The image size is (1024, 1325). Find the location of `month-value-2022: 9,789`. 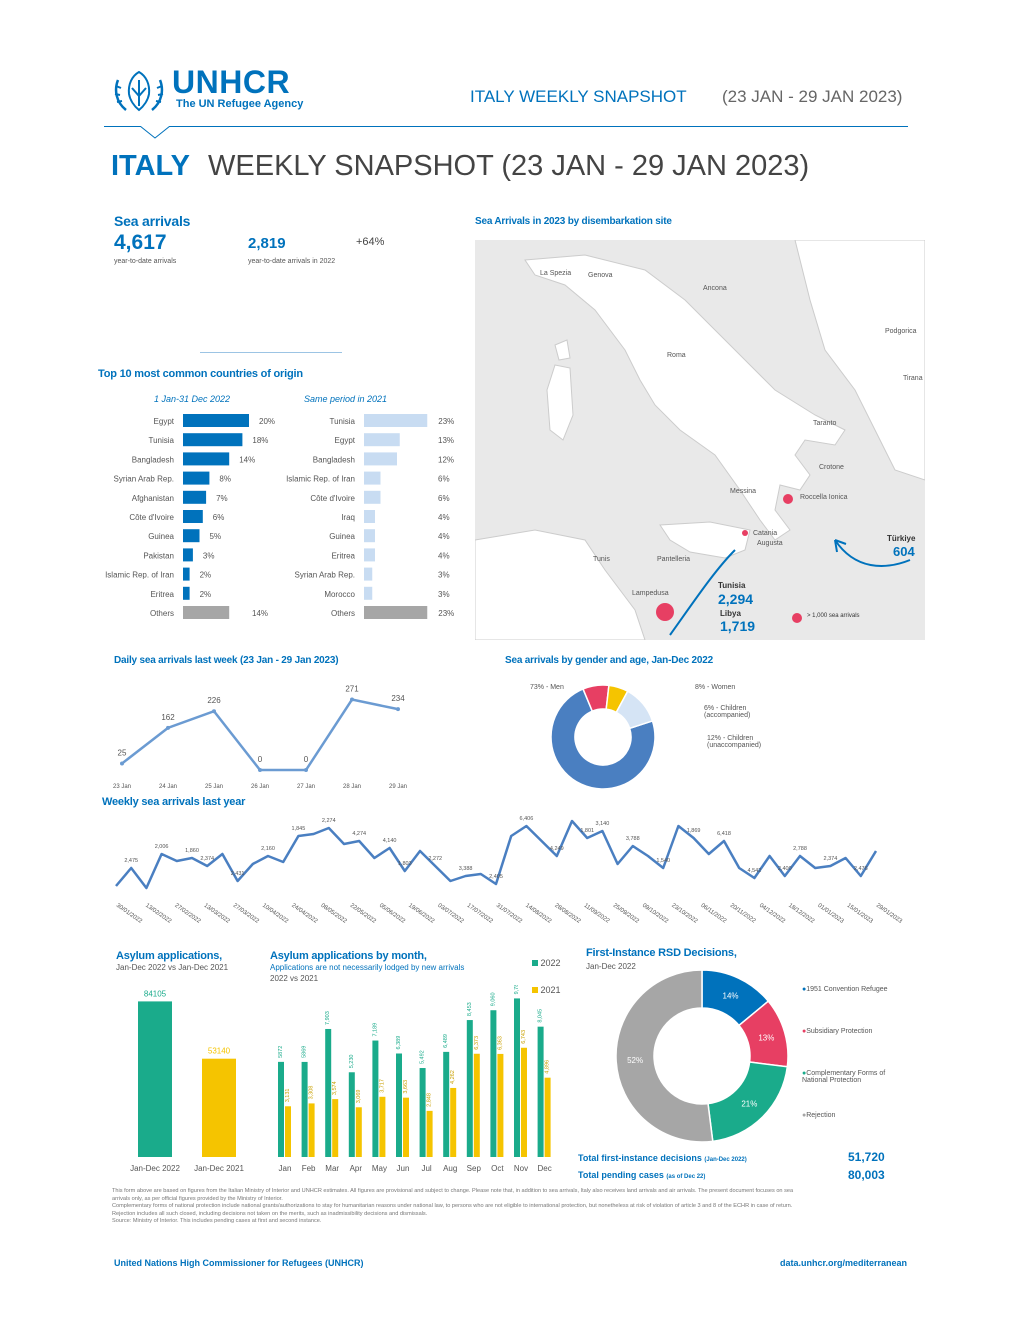

month-value-2022: 9,789 is located at coordinates (517, 989).